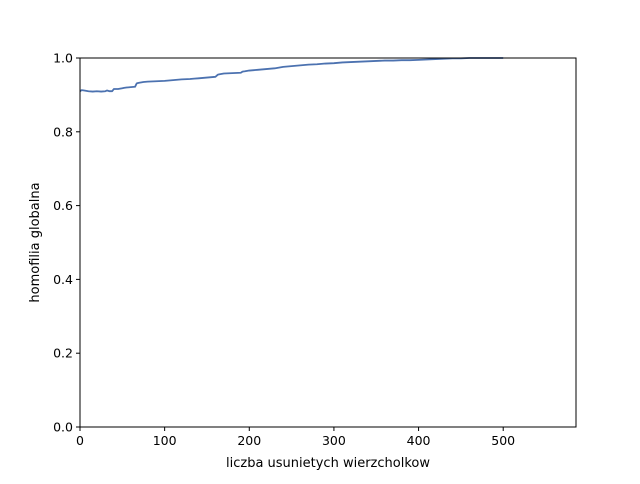 This screenshot has height=484, width=640. I want to click on y-tick-label: 0.2, so click(63, 353).